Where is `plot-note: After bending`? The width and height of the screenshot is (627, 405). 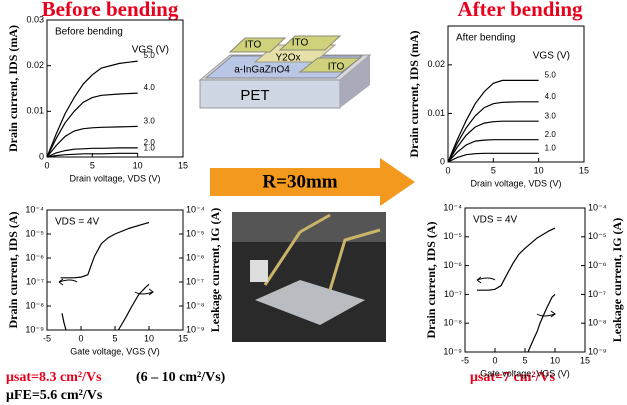
plot-note: After bending is located at coordinates (486, 38).